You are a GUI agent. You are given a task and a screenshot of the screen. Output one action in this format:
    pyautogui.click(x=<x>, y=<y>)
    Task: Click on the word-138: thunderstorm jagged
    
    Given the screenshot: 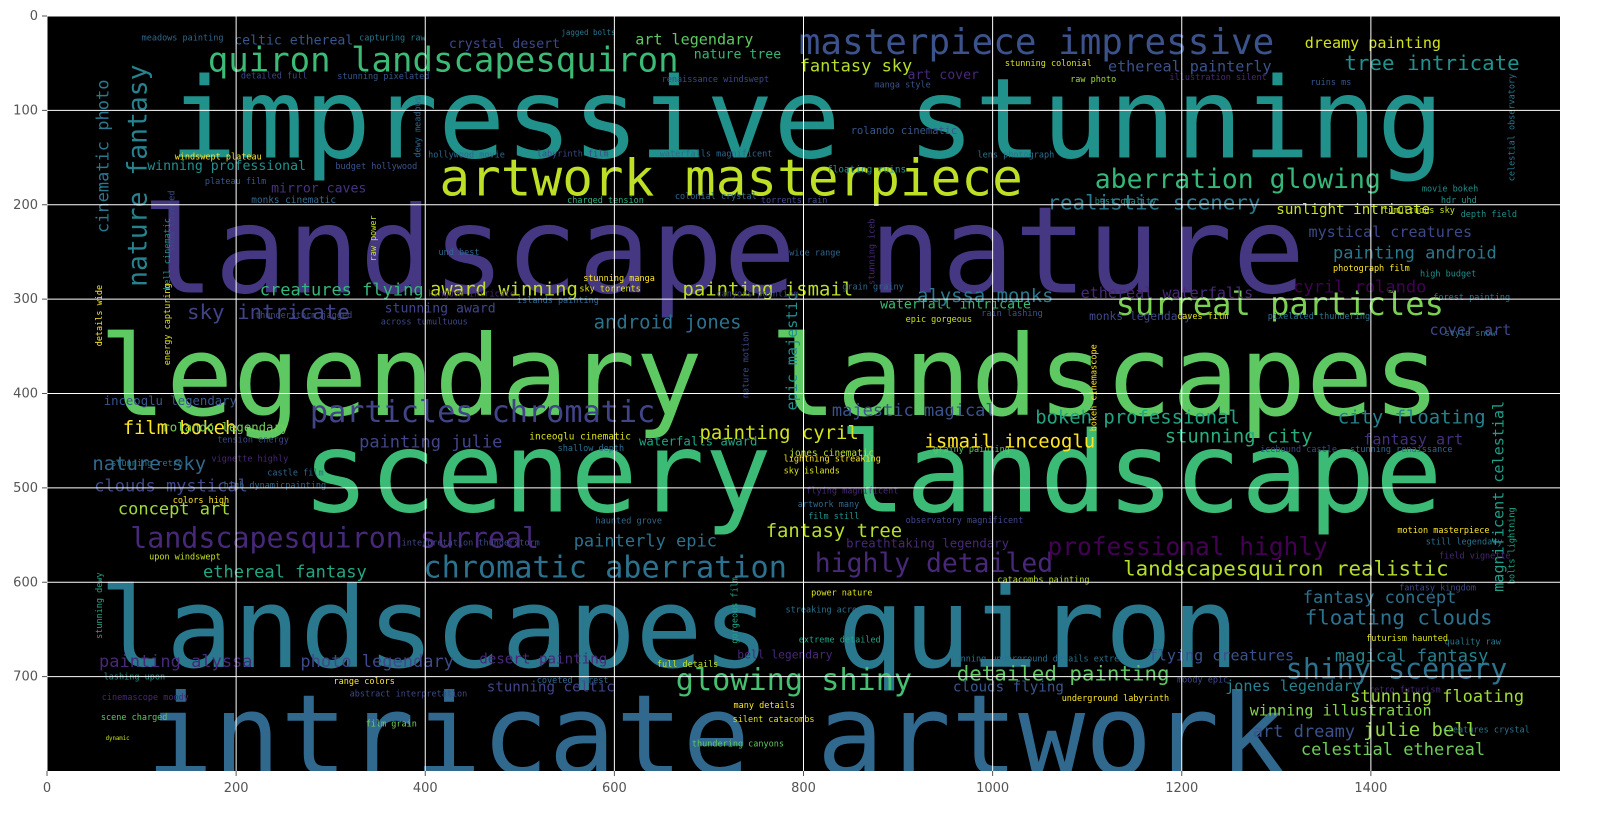 What is the action you would take?
    pyautogui.click(x=303, y=316)
    